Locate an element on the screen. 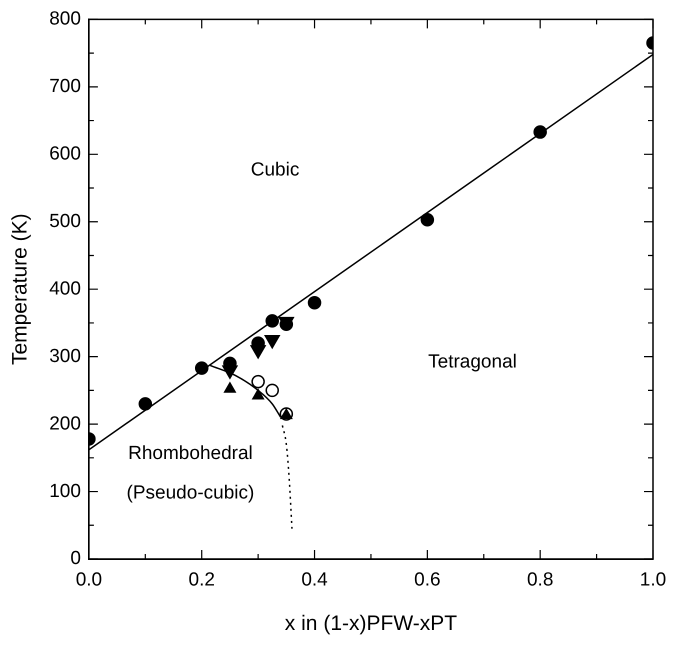  annotation: (Pseudo-cubic) is located at coordinates (190, 493).